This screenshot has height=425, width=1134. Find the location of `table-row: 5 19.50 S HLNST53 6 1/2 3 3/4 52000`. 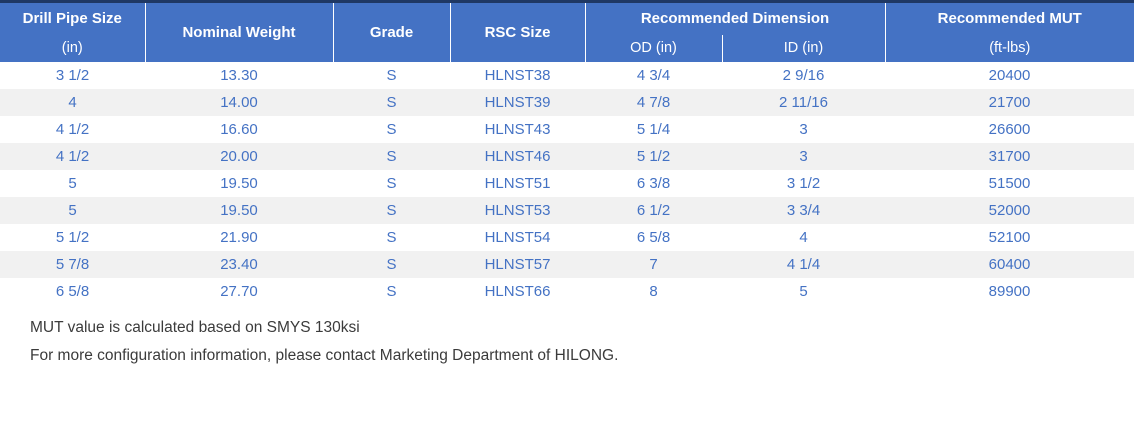

table-row: 5 19.50 S HLNST53 6 1/2 3 3/4 52000 is located at coordinates (567, 210).